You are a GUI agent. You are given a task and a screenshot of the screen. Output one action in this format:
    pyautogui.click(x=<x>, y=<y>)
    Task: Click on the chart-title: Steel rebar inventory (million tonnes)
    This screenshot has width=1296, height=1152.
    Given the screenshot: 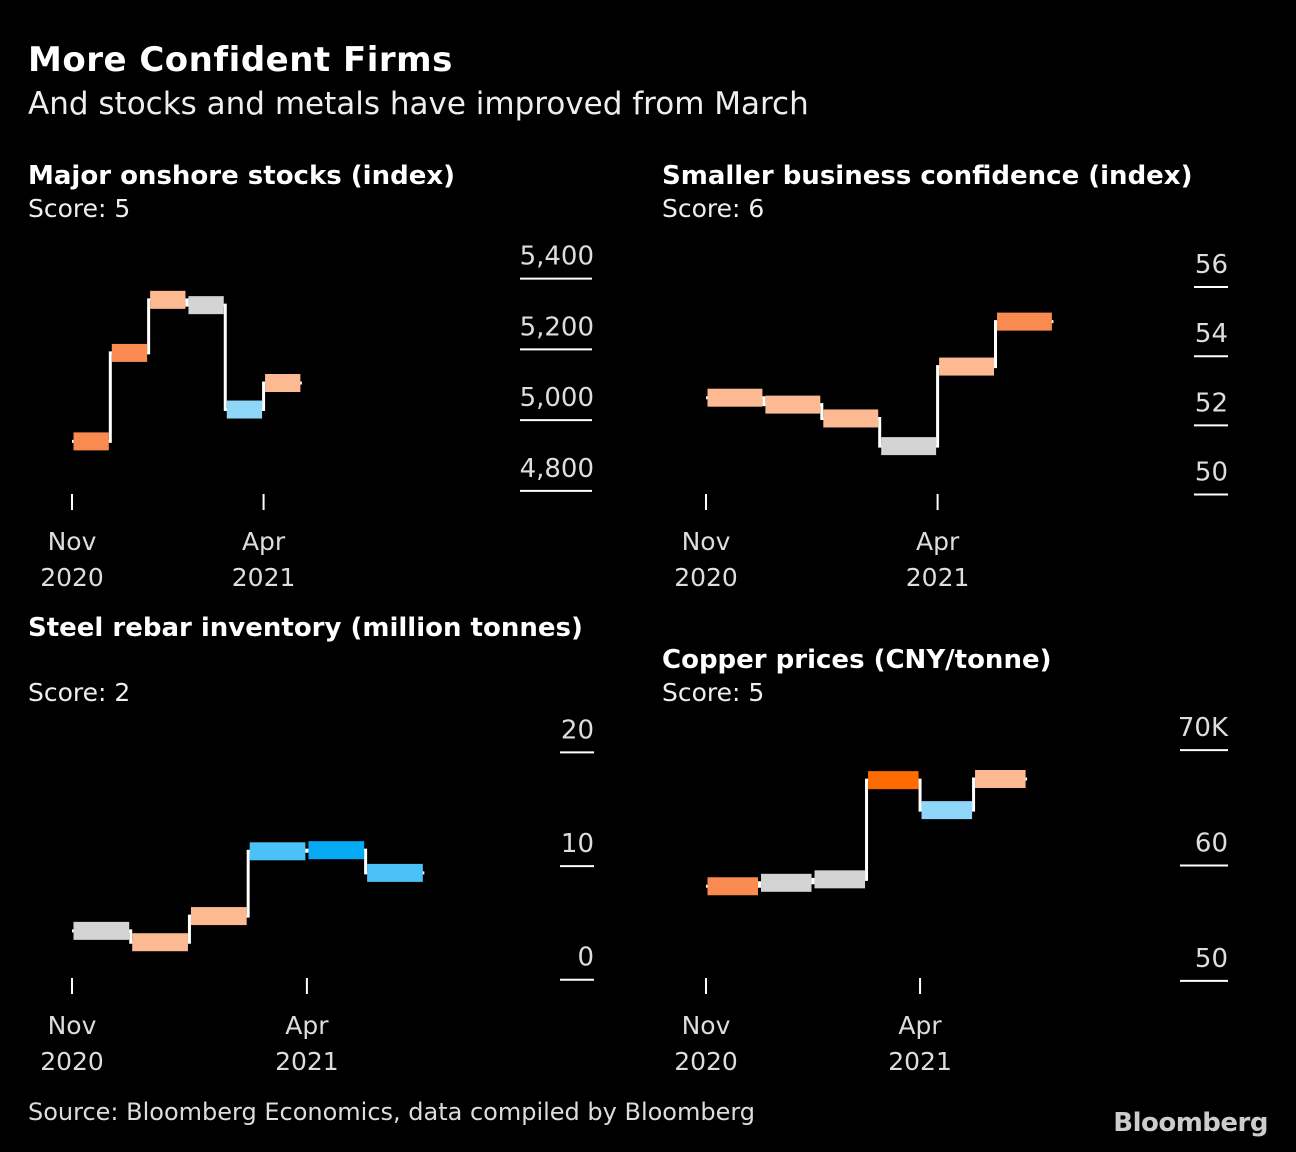 What is the action you would take?
    pyautogui.click(x=305, y=628)
    